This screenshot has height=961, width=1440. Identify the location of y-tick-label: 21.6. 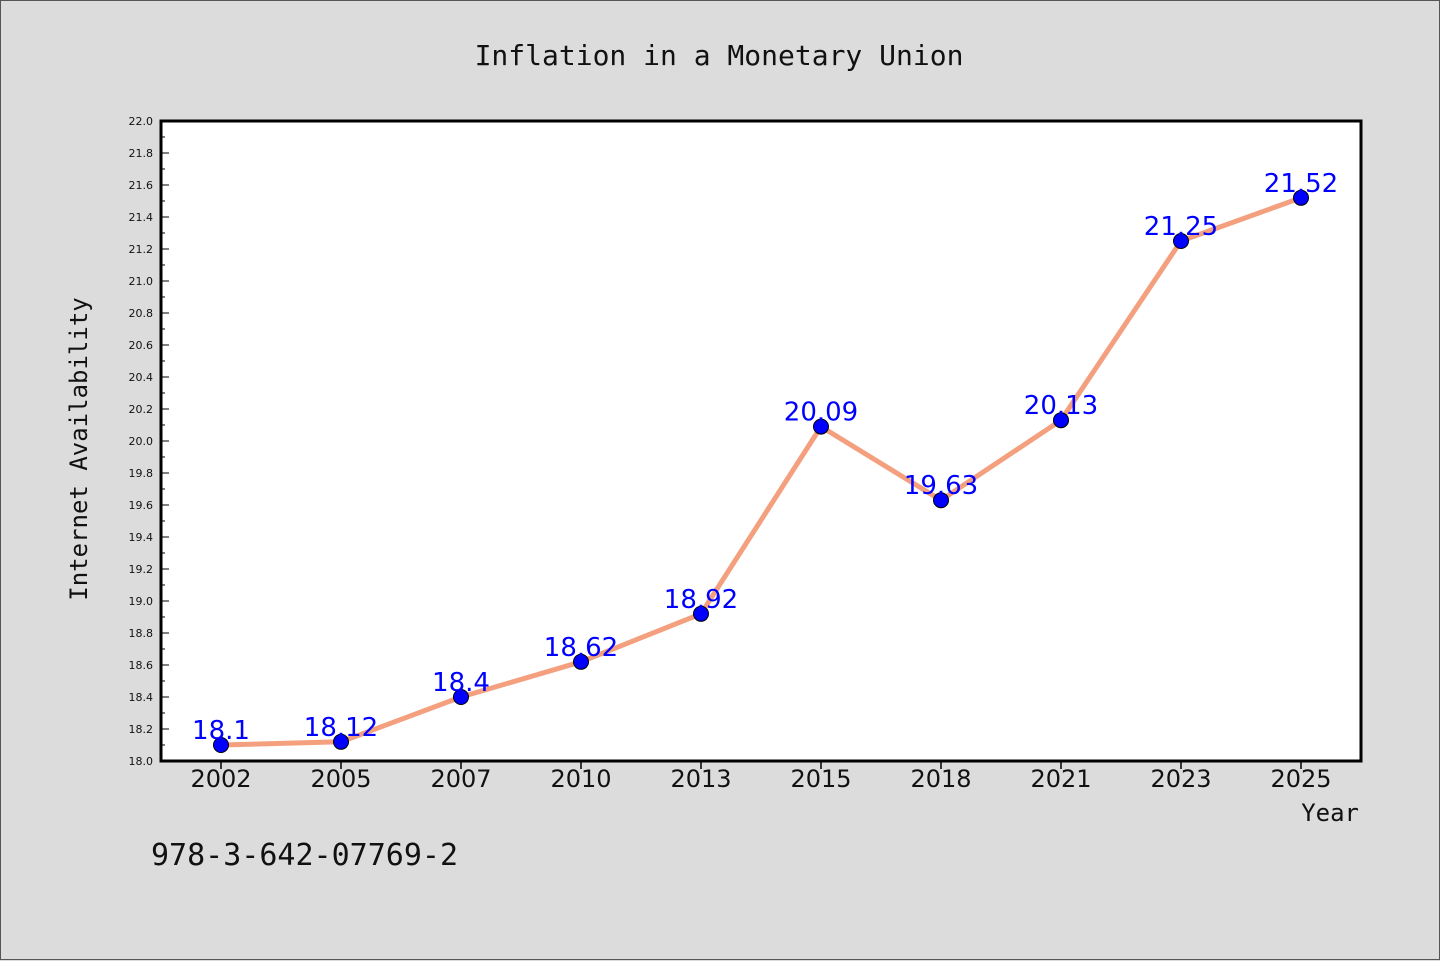
(141, 185).